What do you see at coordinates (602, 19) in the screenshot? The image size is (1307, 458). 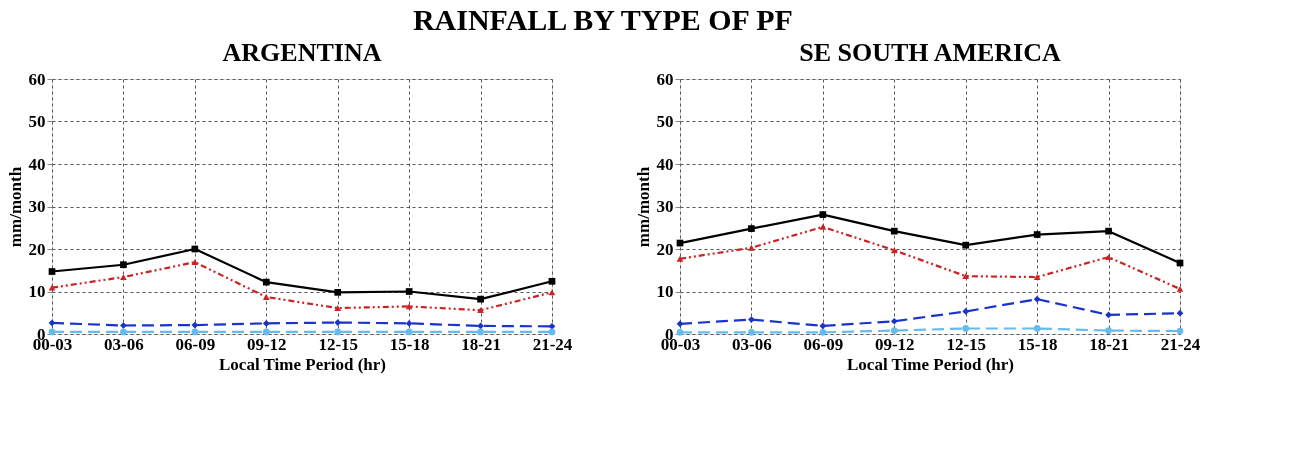 I see `chart-title: RAINFALL BY TYPE OF PF` at bounding box center [602, 19].